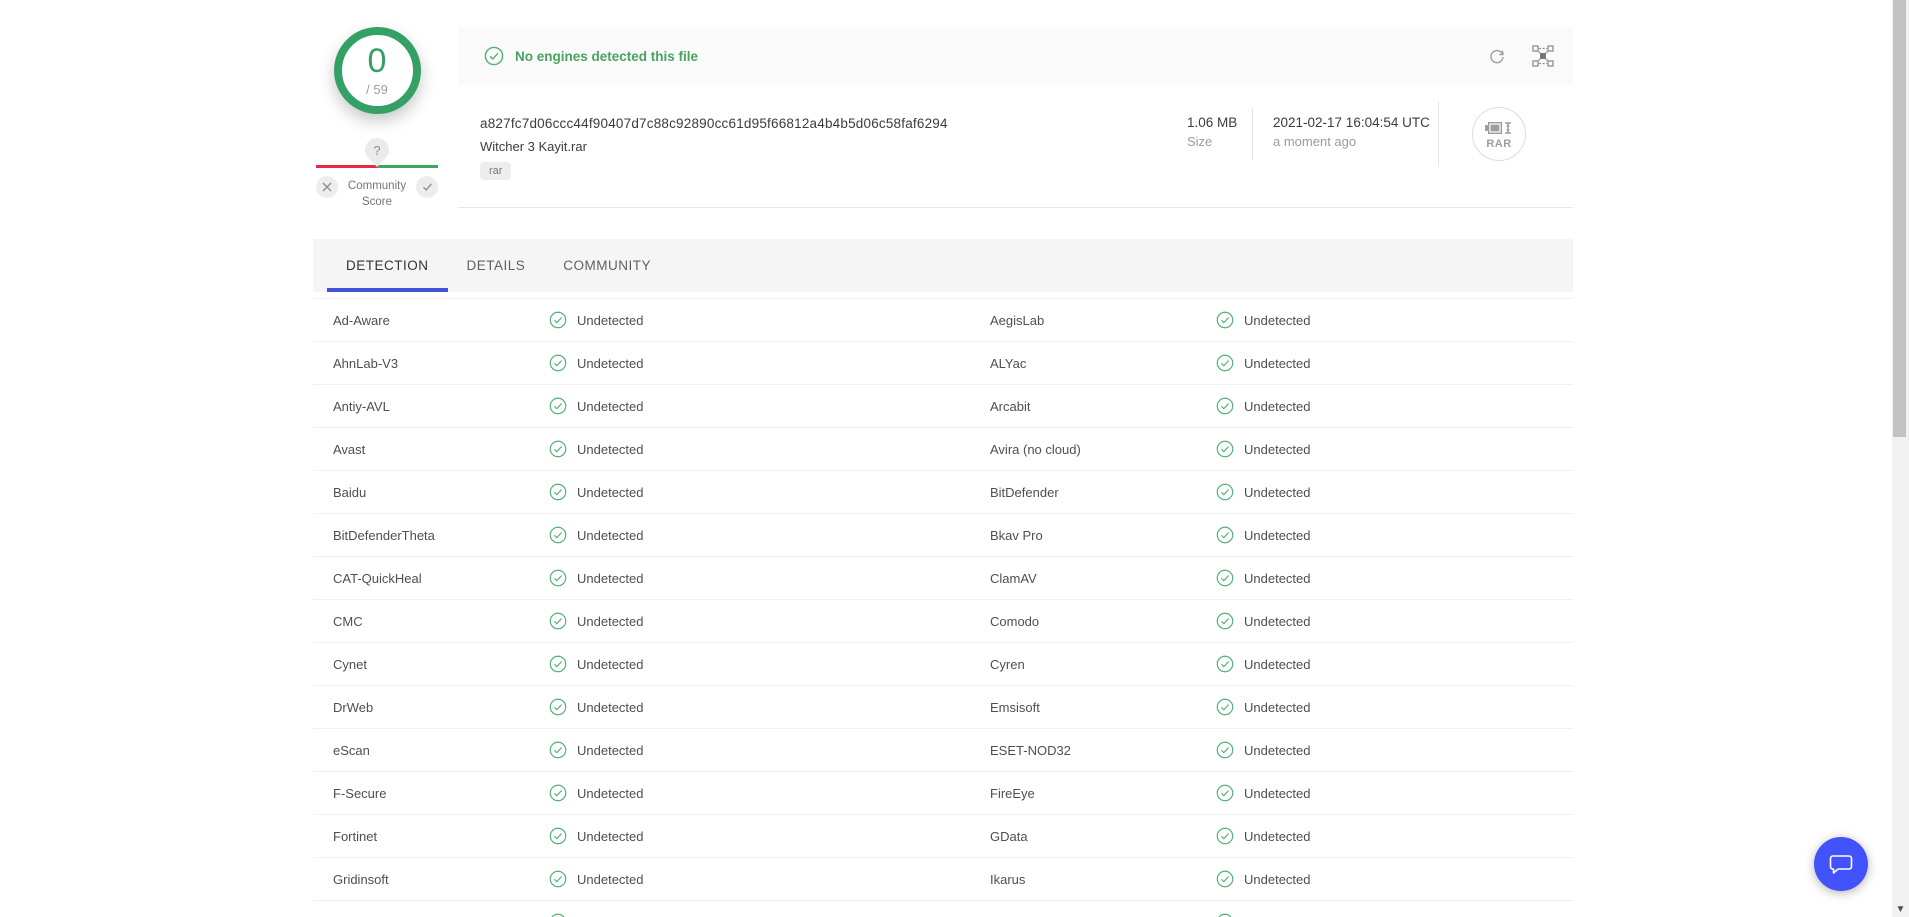 The width and height of the screenshot is (1909, 917). I want to click on engine-name: ALYac, so click(1008, 363).